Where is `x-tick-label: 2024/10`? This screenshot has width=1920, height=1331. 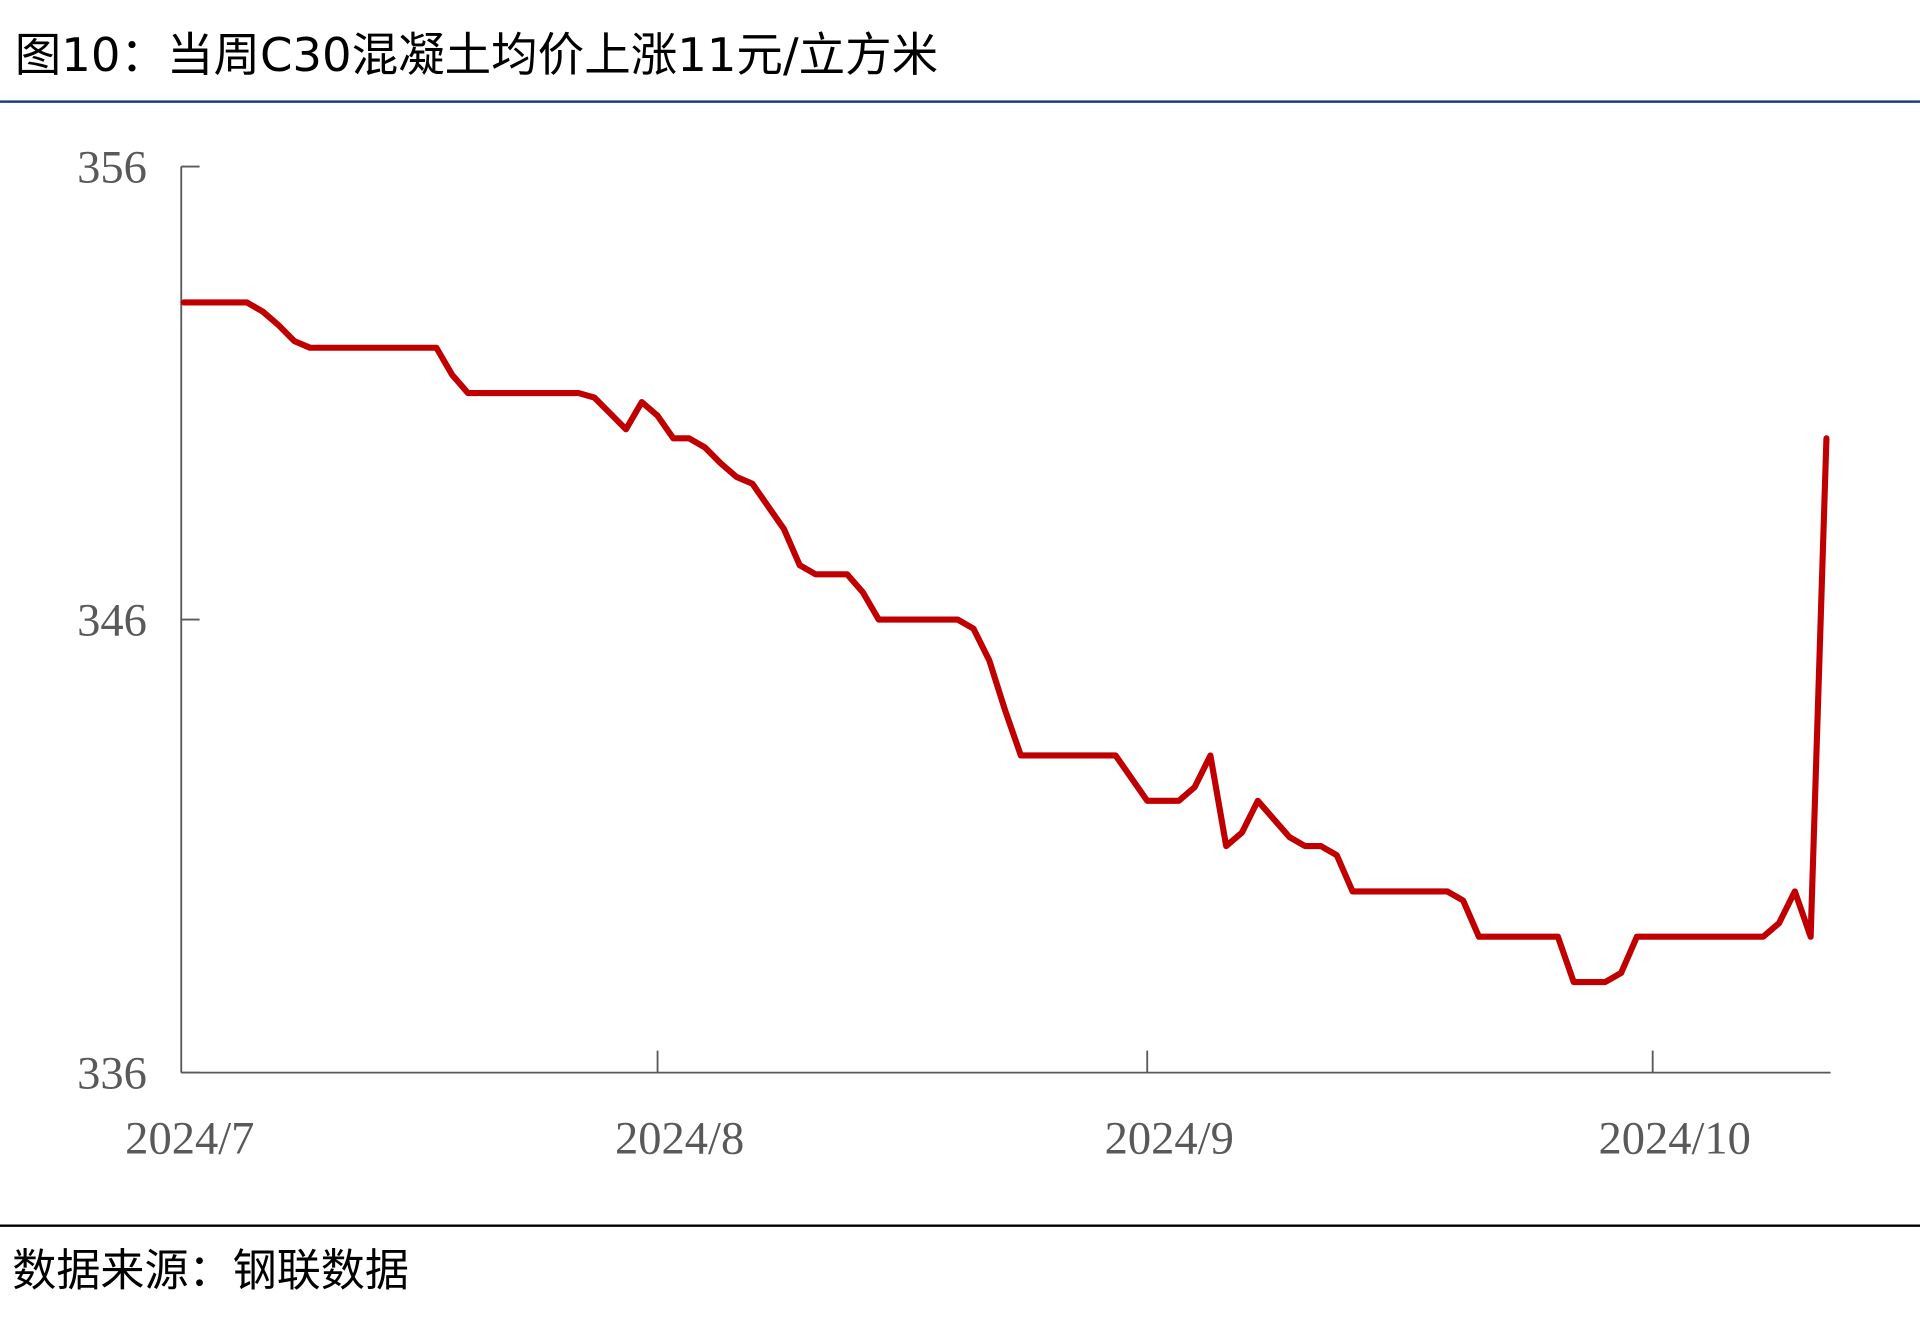 x-tick-label: 2024/10 is located at coordinates (1674, 1138).